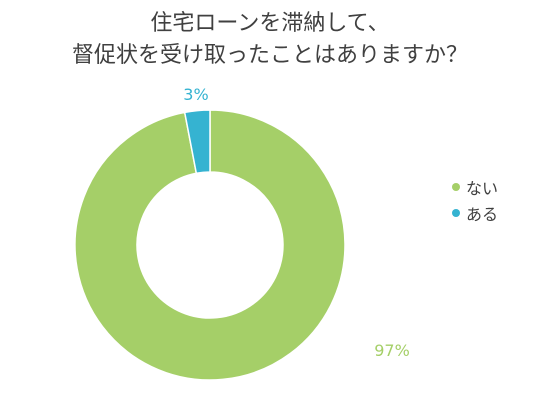 The height and width of the screenshot is (400, 540). Describe the element at coordinates (482, 188) in the screenshot. I see `legend-label-nai: ない` at that location.